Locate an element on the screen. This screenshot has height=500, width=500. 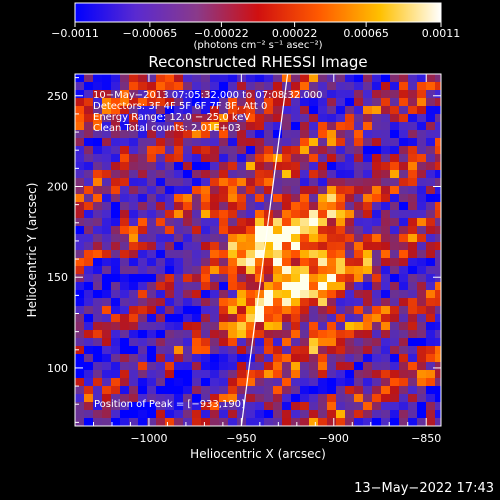
y-tick-label: 150 is located at coordinates (57, 277).